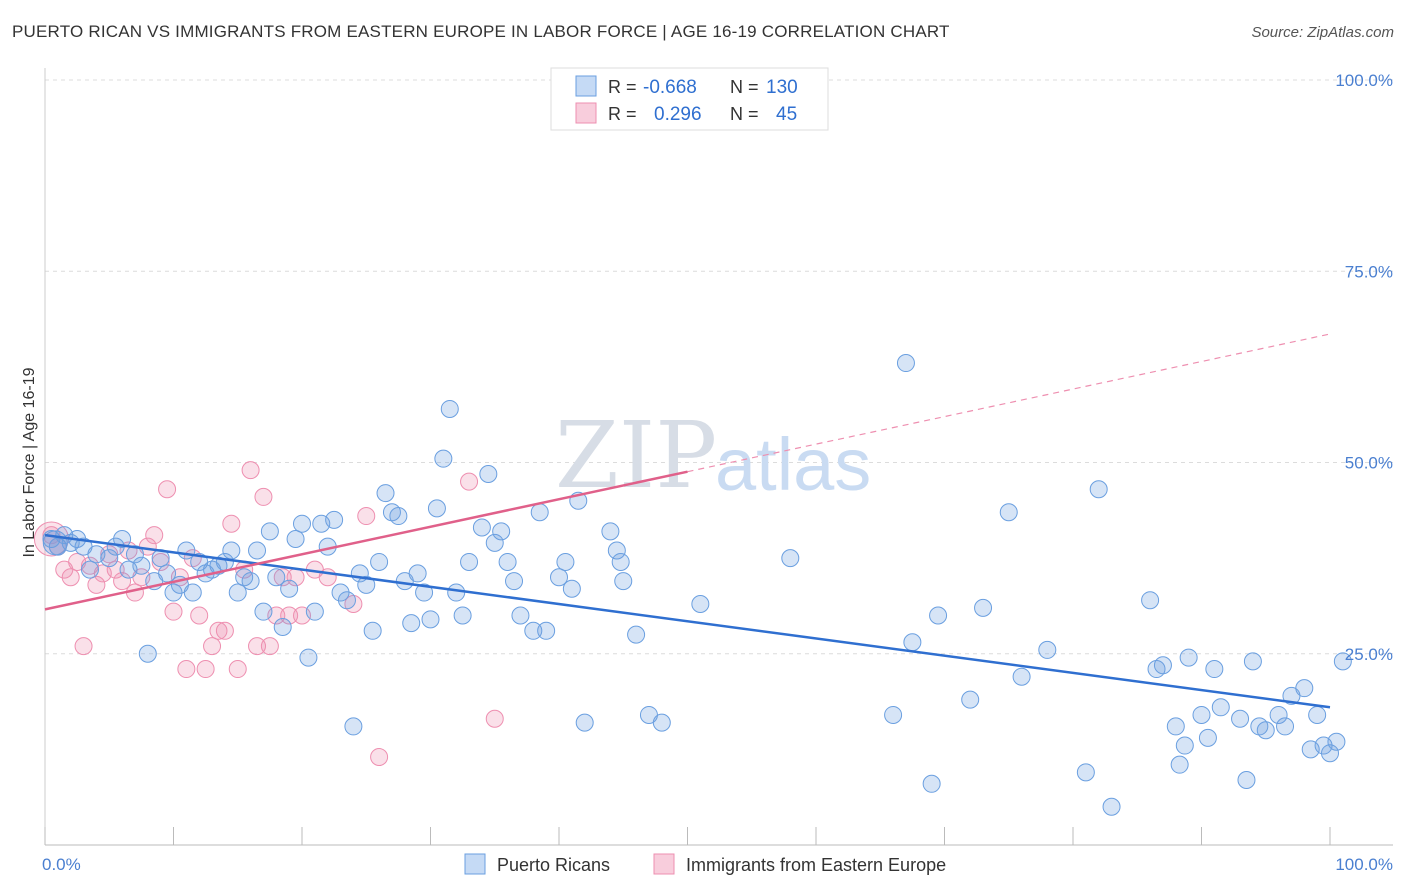  What do you see at coordinates (29, 462) in the screenshot?
I see `y-axis-label: In Labor Force | Age 16-19` at bounding box center [29, 462].